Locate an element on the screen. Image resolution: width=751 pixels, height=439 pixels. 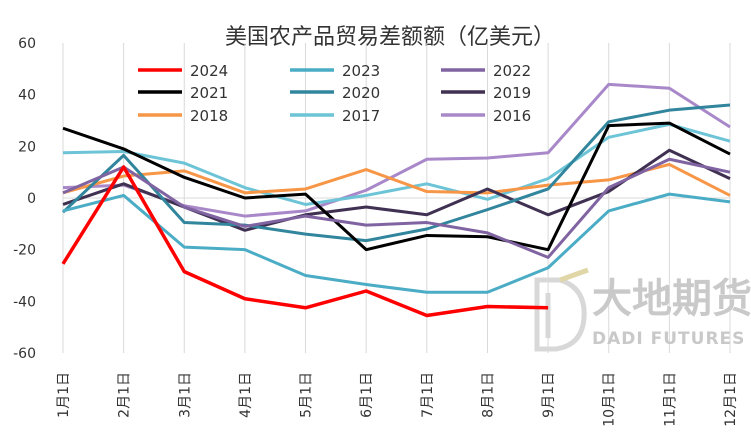
x-tick-label: 5月1日 is located at coordinates (307, 395).